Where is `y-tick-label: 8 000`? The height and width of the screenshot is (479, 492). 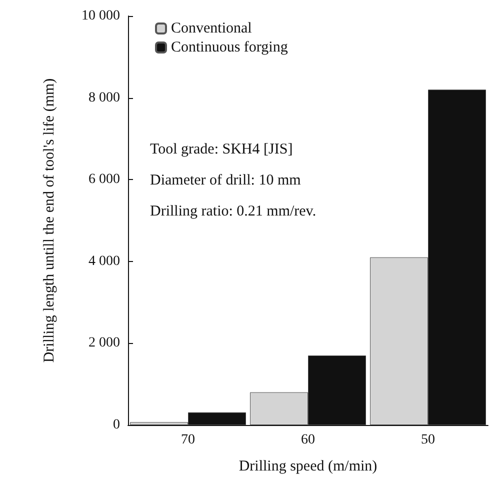
y-tick-label: 8 000 is located at coordinates (104, 98).